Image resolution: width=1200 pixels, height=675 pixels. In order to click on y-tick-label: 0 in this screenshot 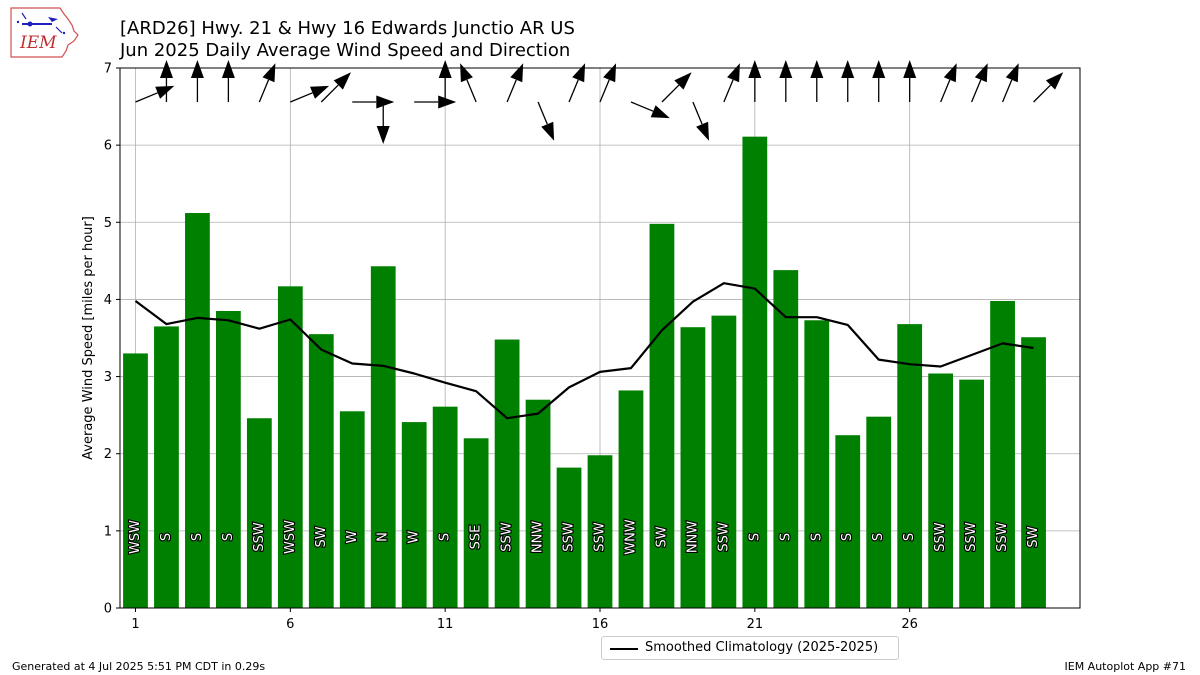, I will do `click(108, 609)`.